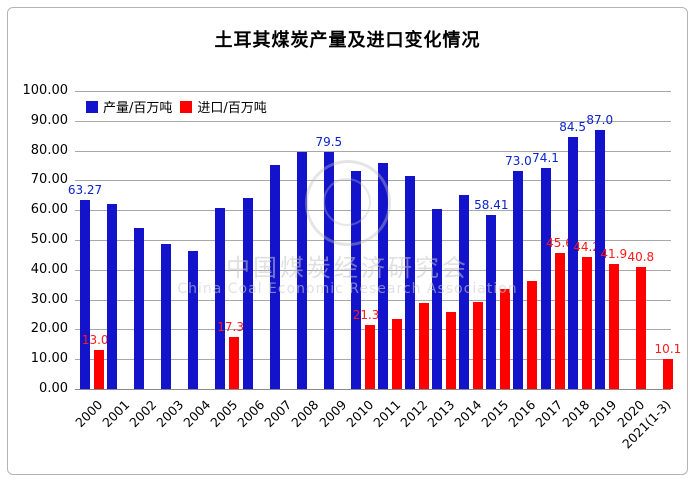 Image resolution: width=695 pixels, height=482 pixels. Describe the element at coordinates (586, 247) in the screenshot. I see `import-value-label-2018: 44.2` at that location.